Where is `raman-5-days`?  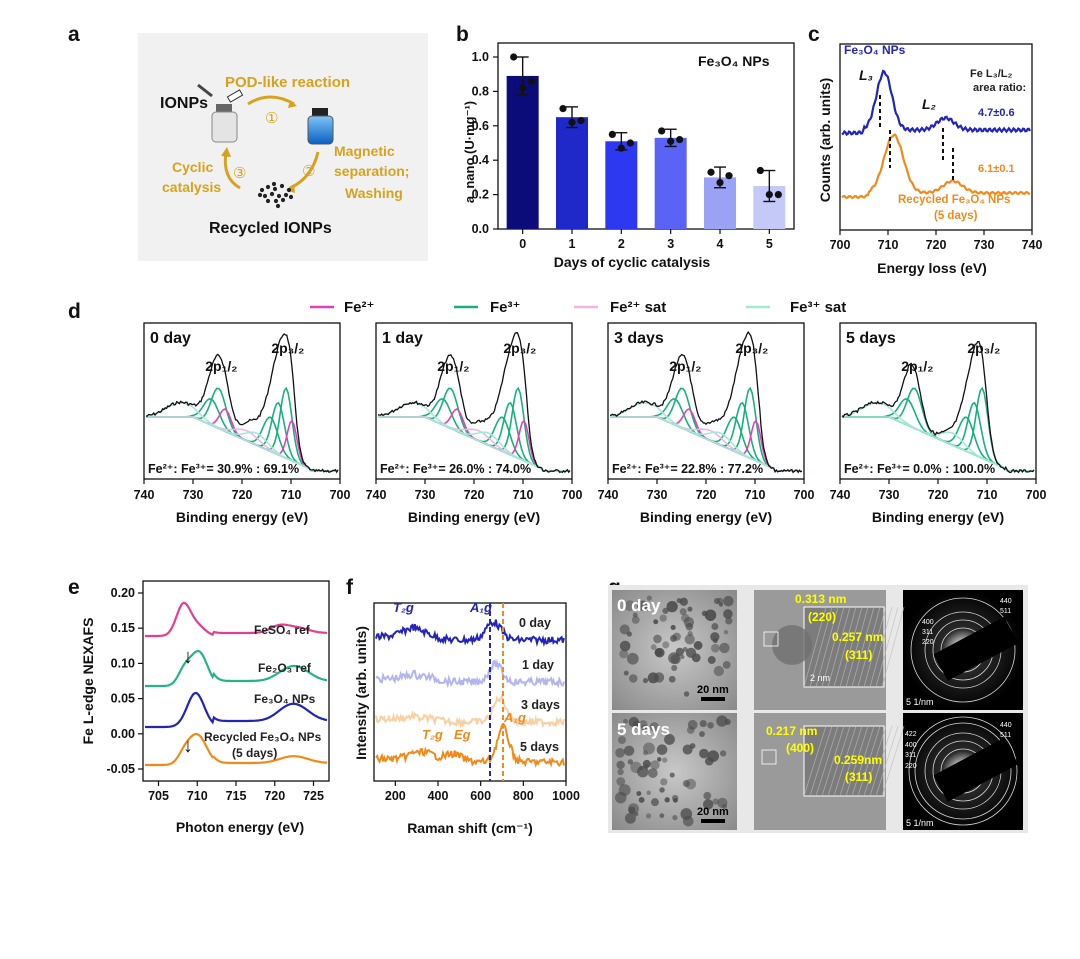
raman-5-days is located at coordinates (470, 746).